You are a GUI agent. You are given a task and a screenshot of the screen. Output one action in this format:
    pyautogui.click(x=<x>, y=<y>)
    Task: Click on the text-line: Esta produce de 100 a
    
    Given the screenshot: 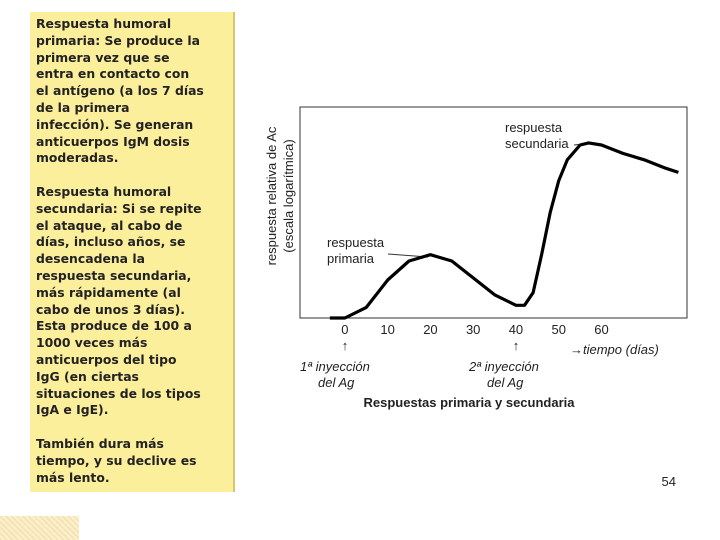 What is the action you would take?
    pyautogui.click(x=114, y=326)
    